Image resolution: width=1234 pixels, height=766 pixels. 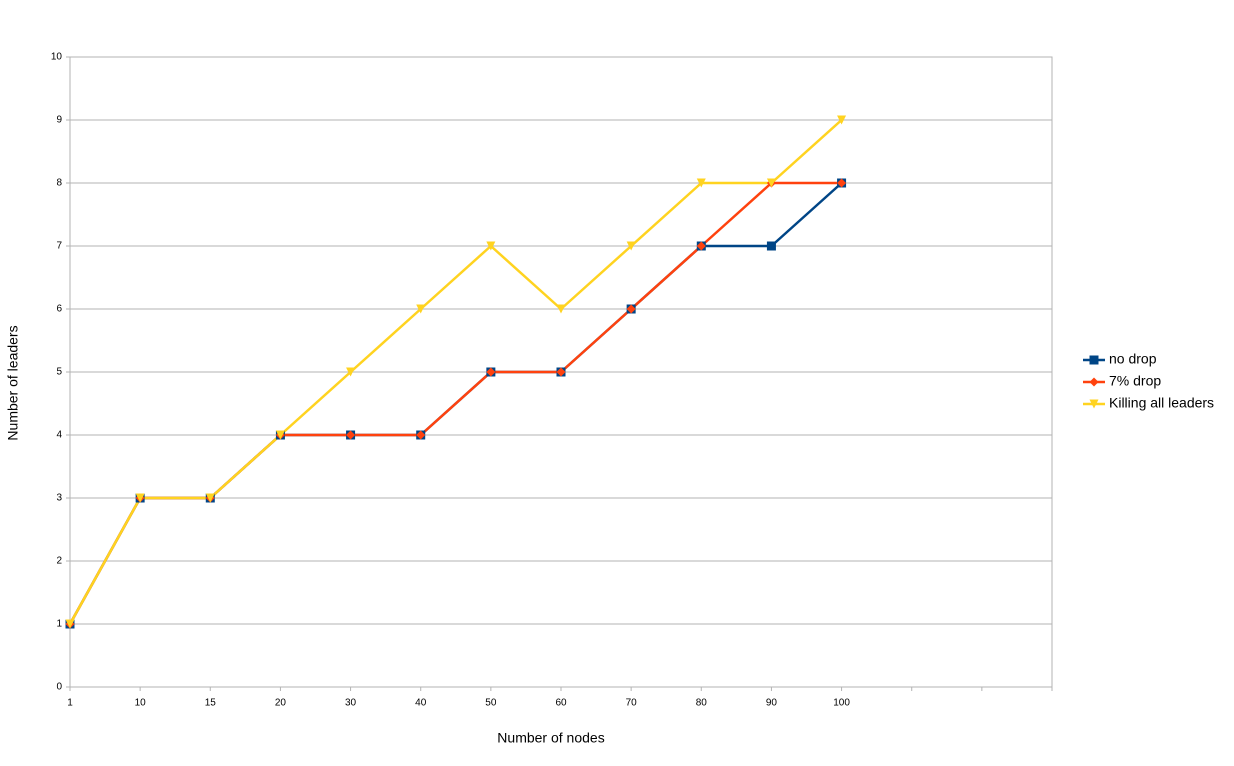 I want to click on x-tick-label: 90, so click(x=772, y=703).